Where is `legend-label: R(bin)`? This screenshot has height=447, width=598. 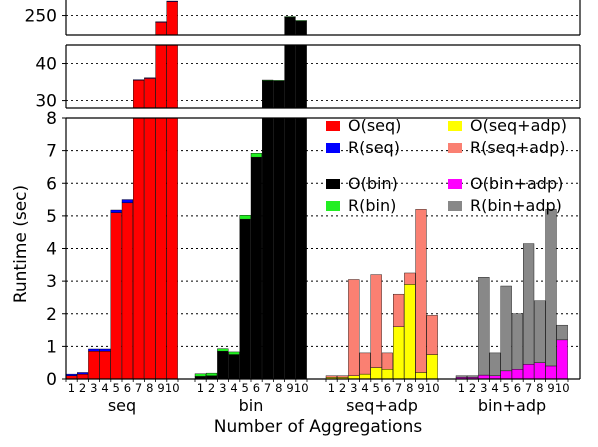
legend-label: R(bin) is located at coordinates (372, 205).